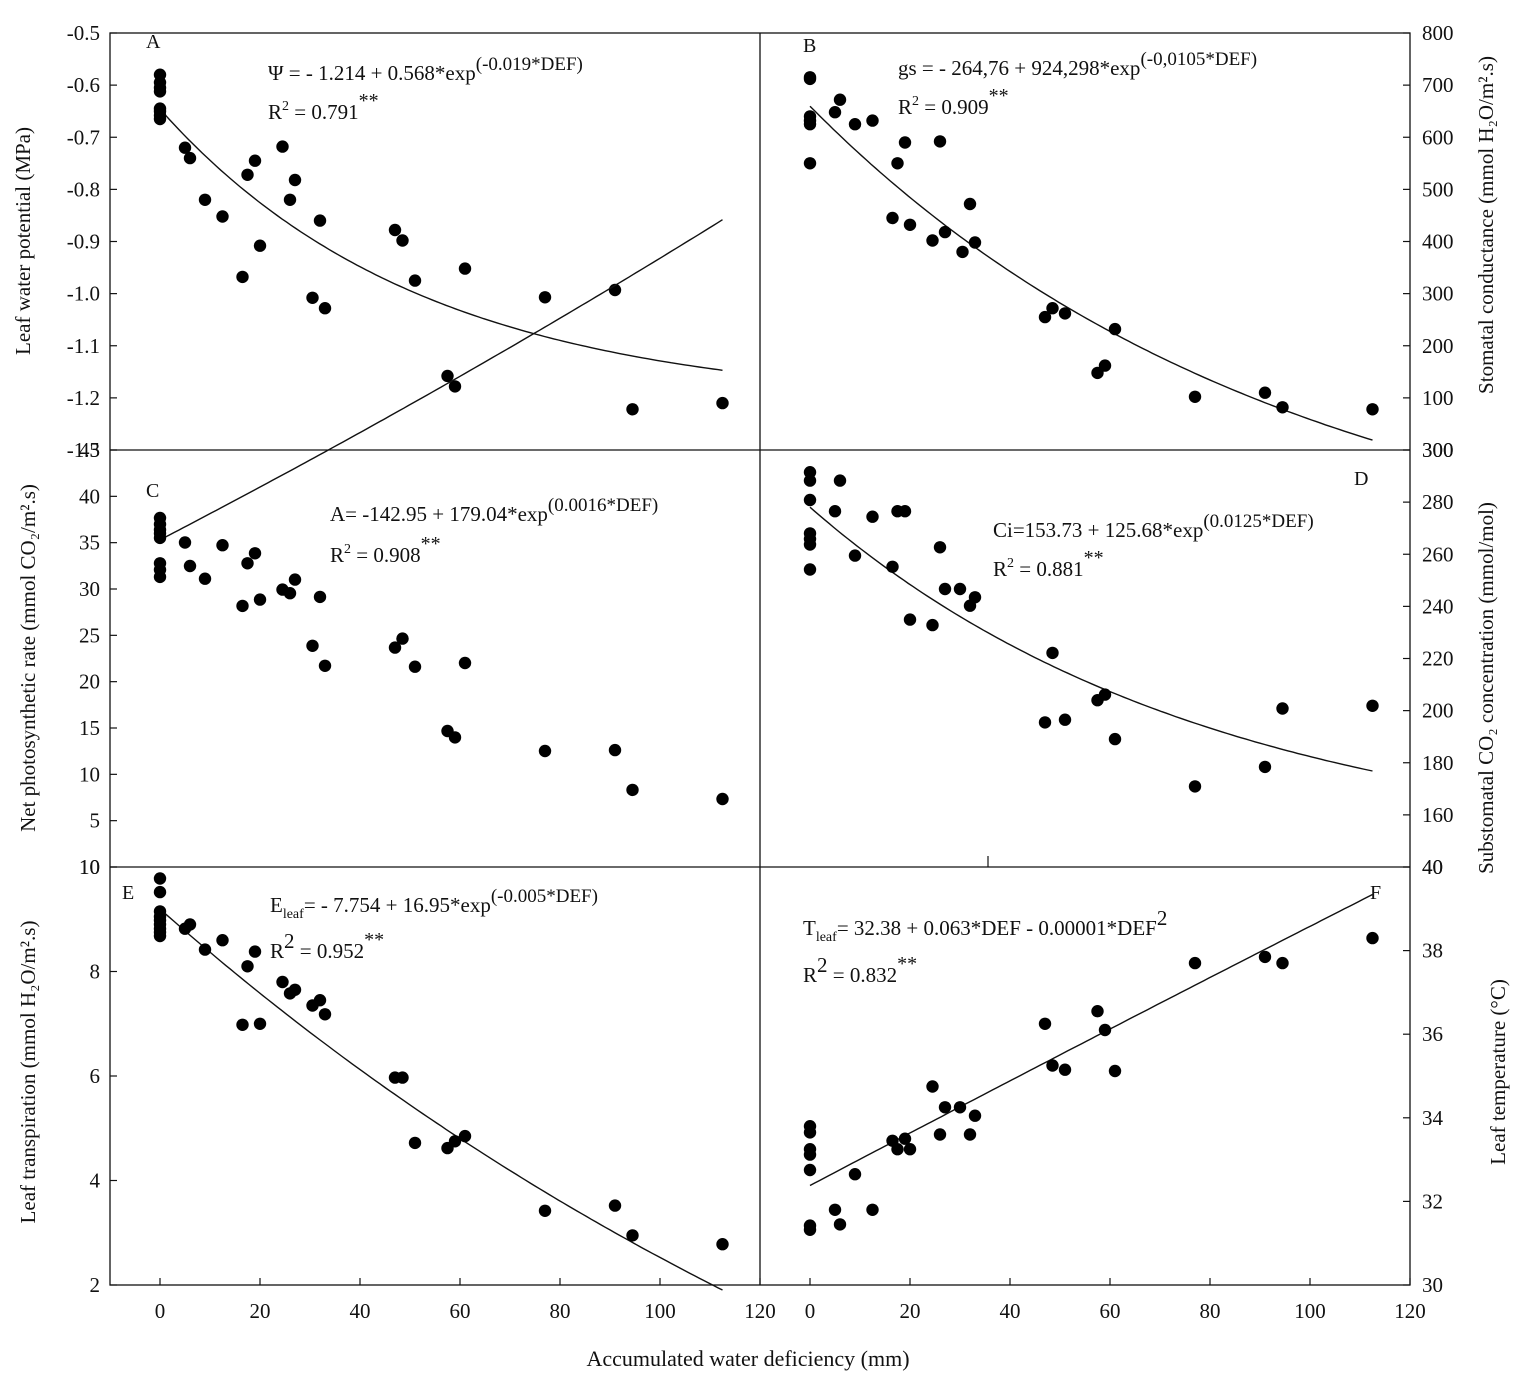 The height and width of the screenshot is (1381, 1527). What do you see at coordinates (83, 33) in the screenshot?
I see `y-tick-label: -0.5` at bounding box center [83, 33].